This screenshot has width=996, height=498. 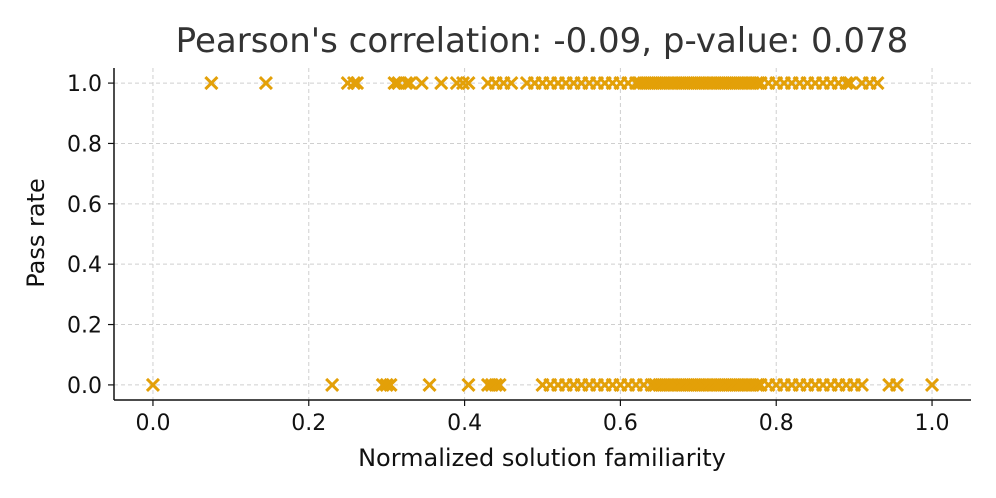 I want to click on y-tick-label: 0.0, so click(x=84, y=386).